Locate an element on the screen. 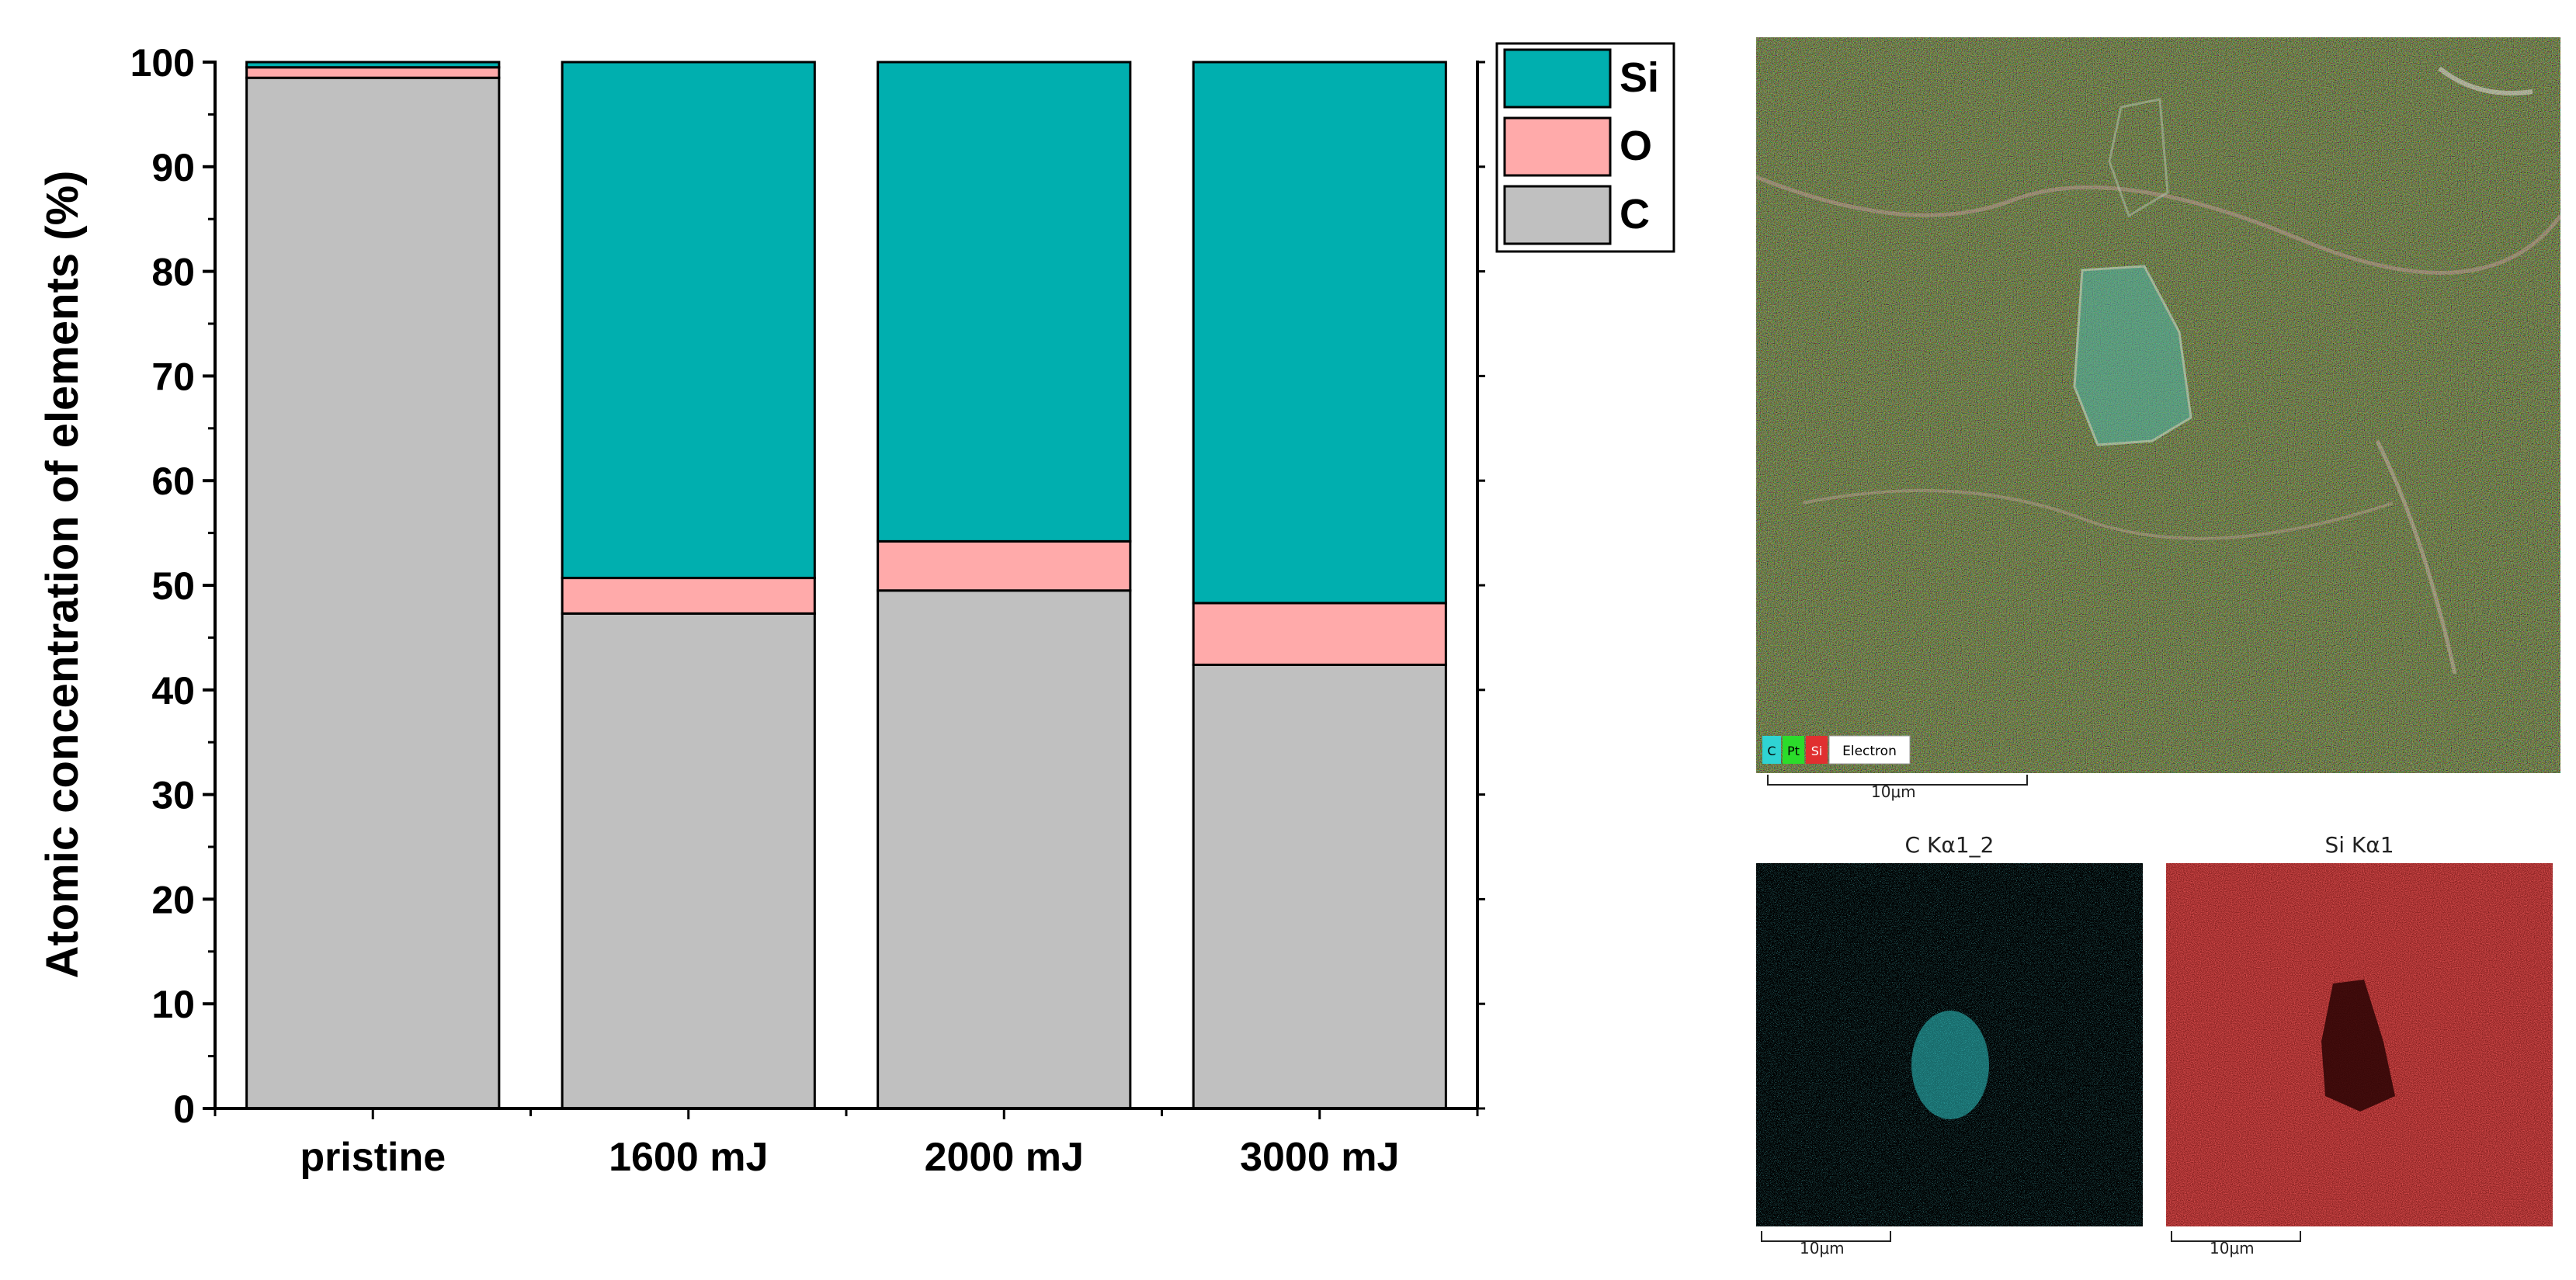  y-tick-label: 90 is located at coordinates (173, 167).